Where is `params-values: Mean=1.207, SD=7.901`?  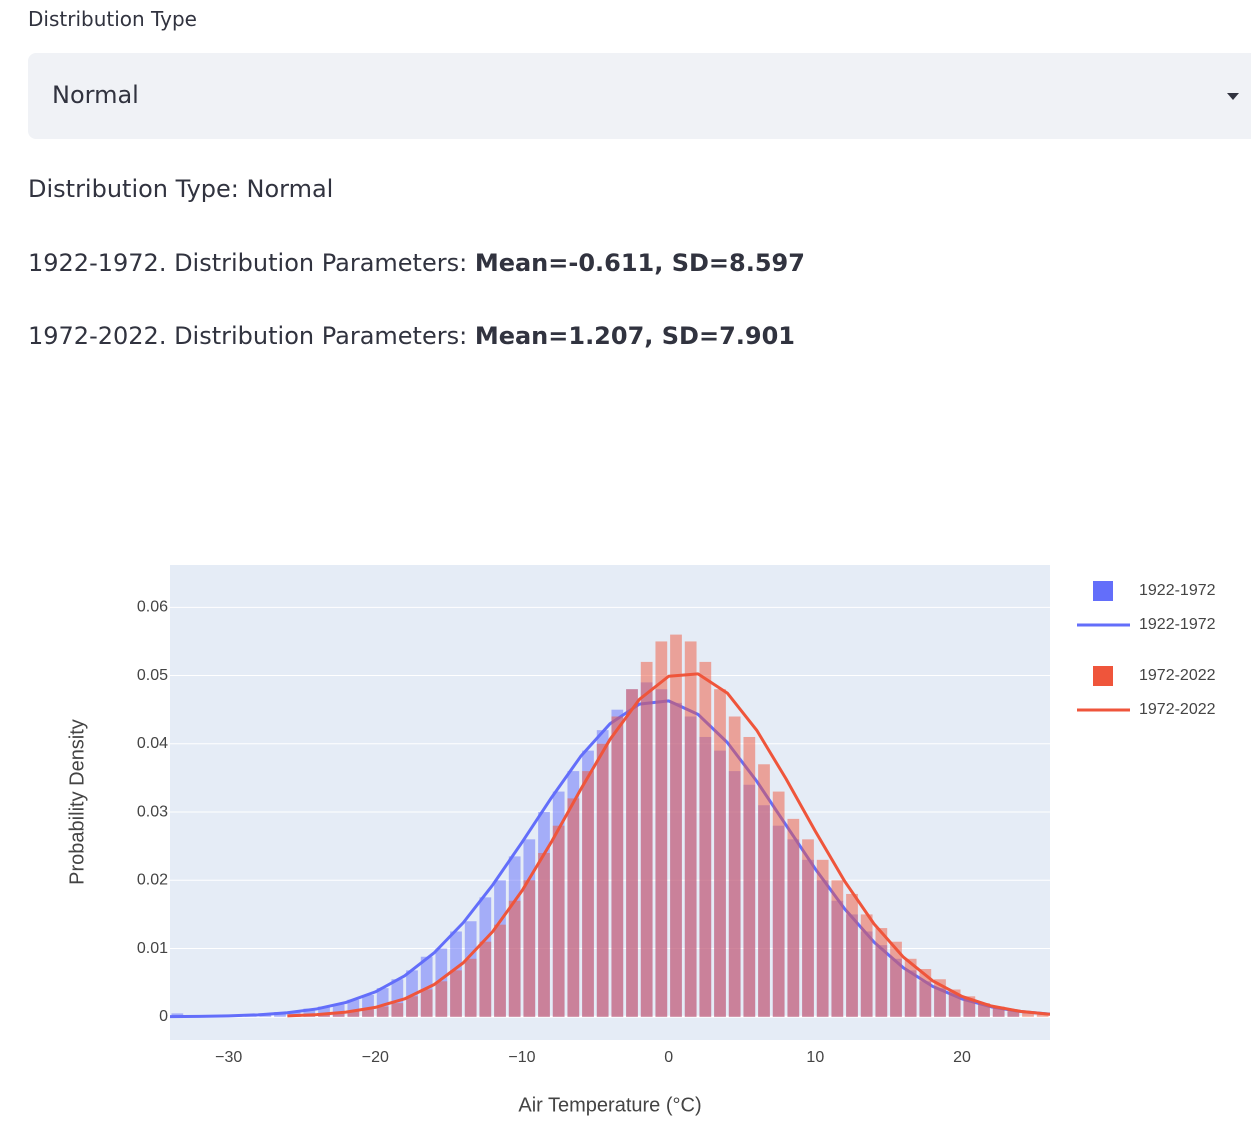 params-values: Mean=1.207, SD=7.901 is located at coordinates (634, 336).